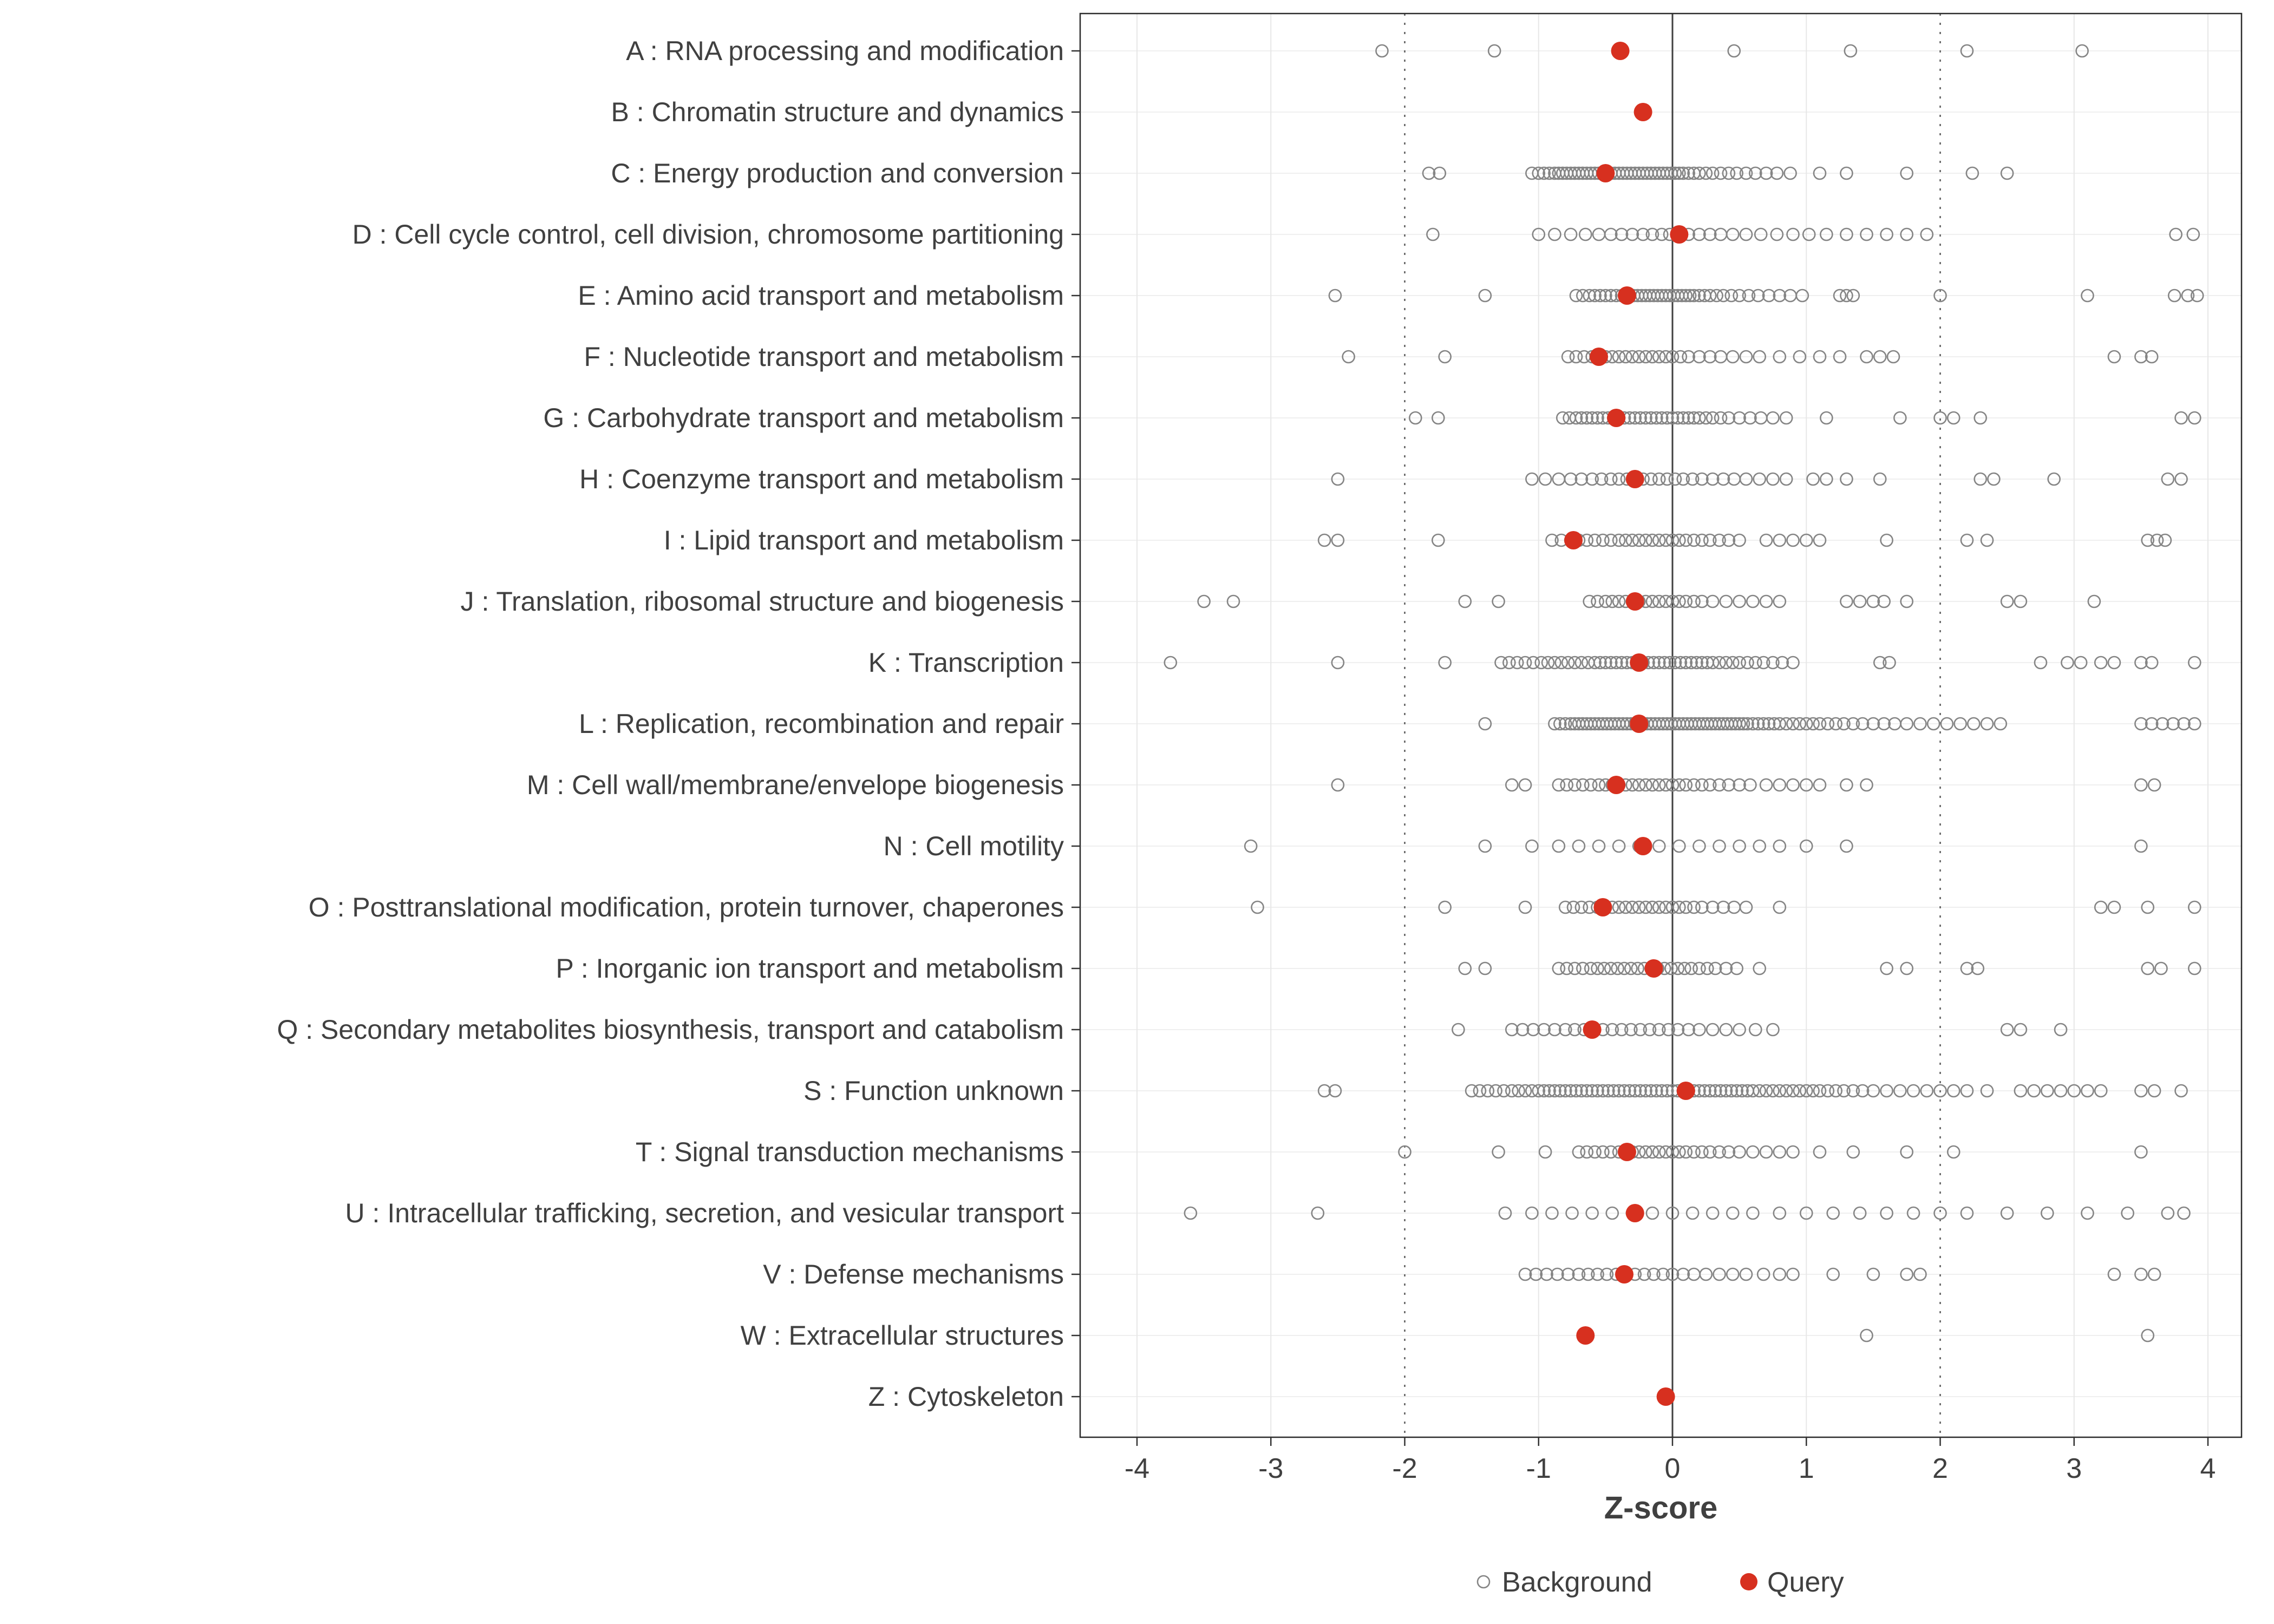 The image size is (2274, 1624). What do you see at coordinates (1137, 1468) in the screenshot?
I see `x-tick-label: -4` at bounding box center [1137, 1468].